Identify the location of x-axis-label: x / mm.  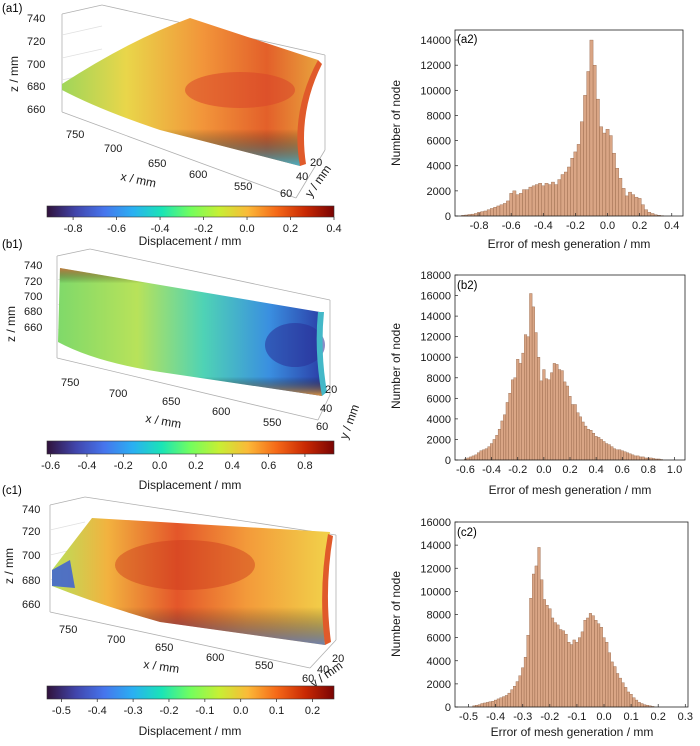
(138, 179).